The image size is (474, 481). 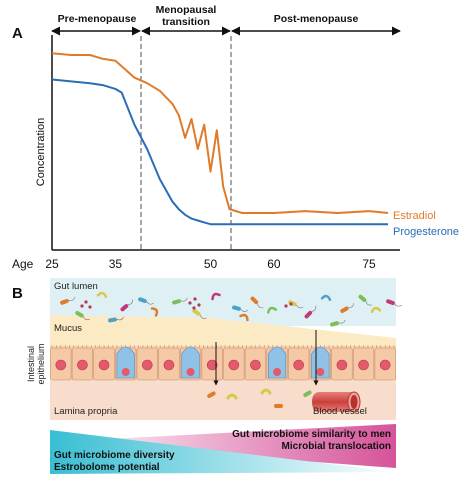 What do you see at coordinates (52, 264) in the screenshot?
I see `x-tick-label: 25` at bounding box center [52, 264].